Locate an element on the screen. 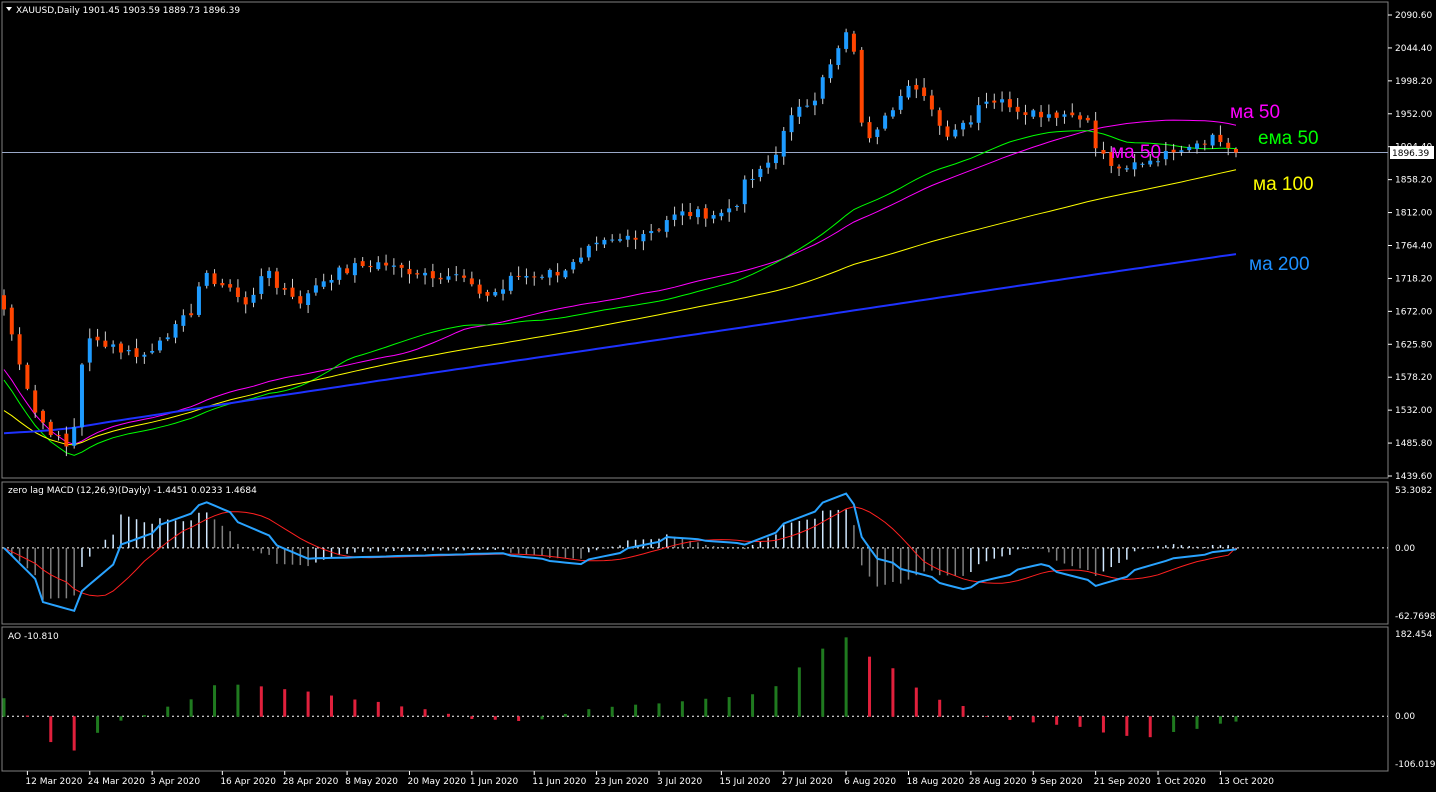  symbol-dropdown-icon is located at coordinates (9, 9).